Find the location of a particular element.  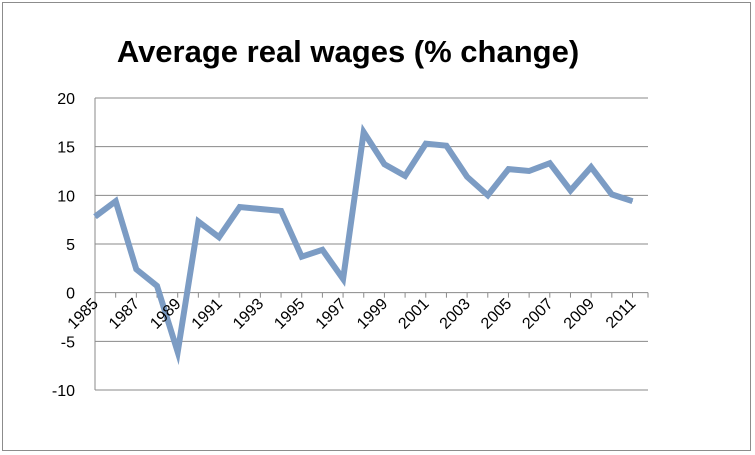

x-tick-label: 1991 is located at coordinates (207, 313).